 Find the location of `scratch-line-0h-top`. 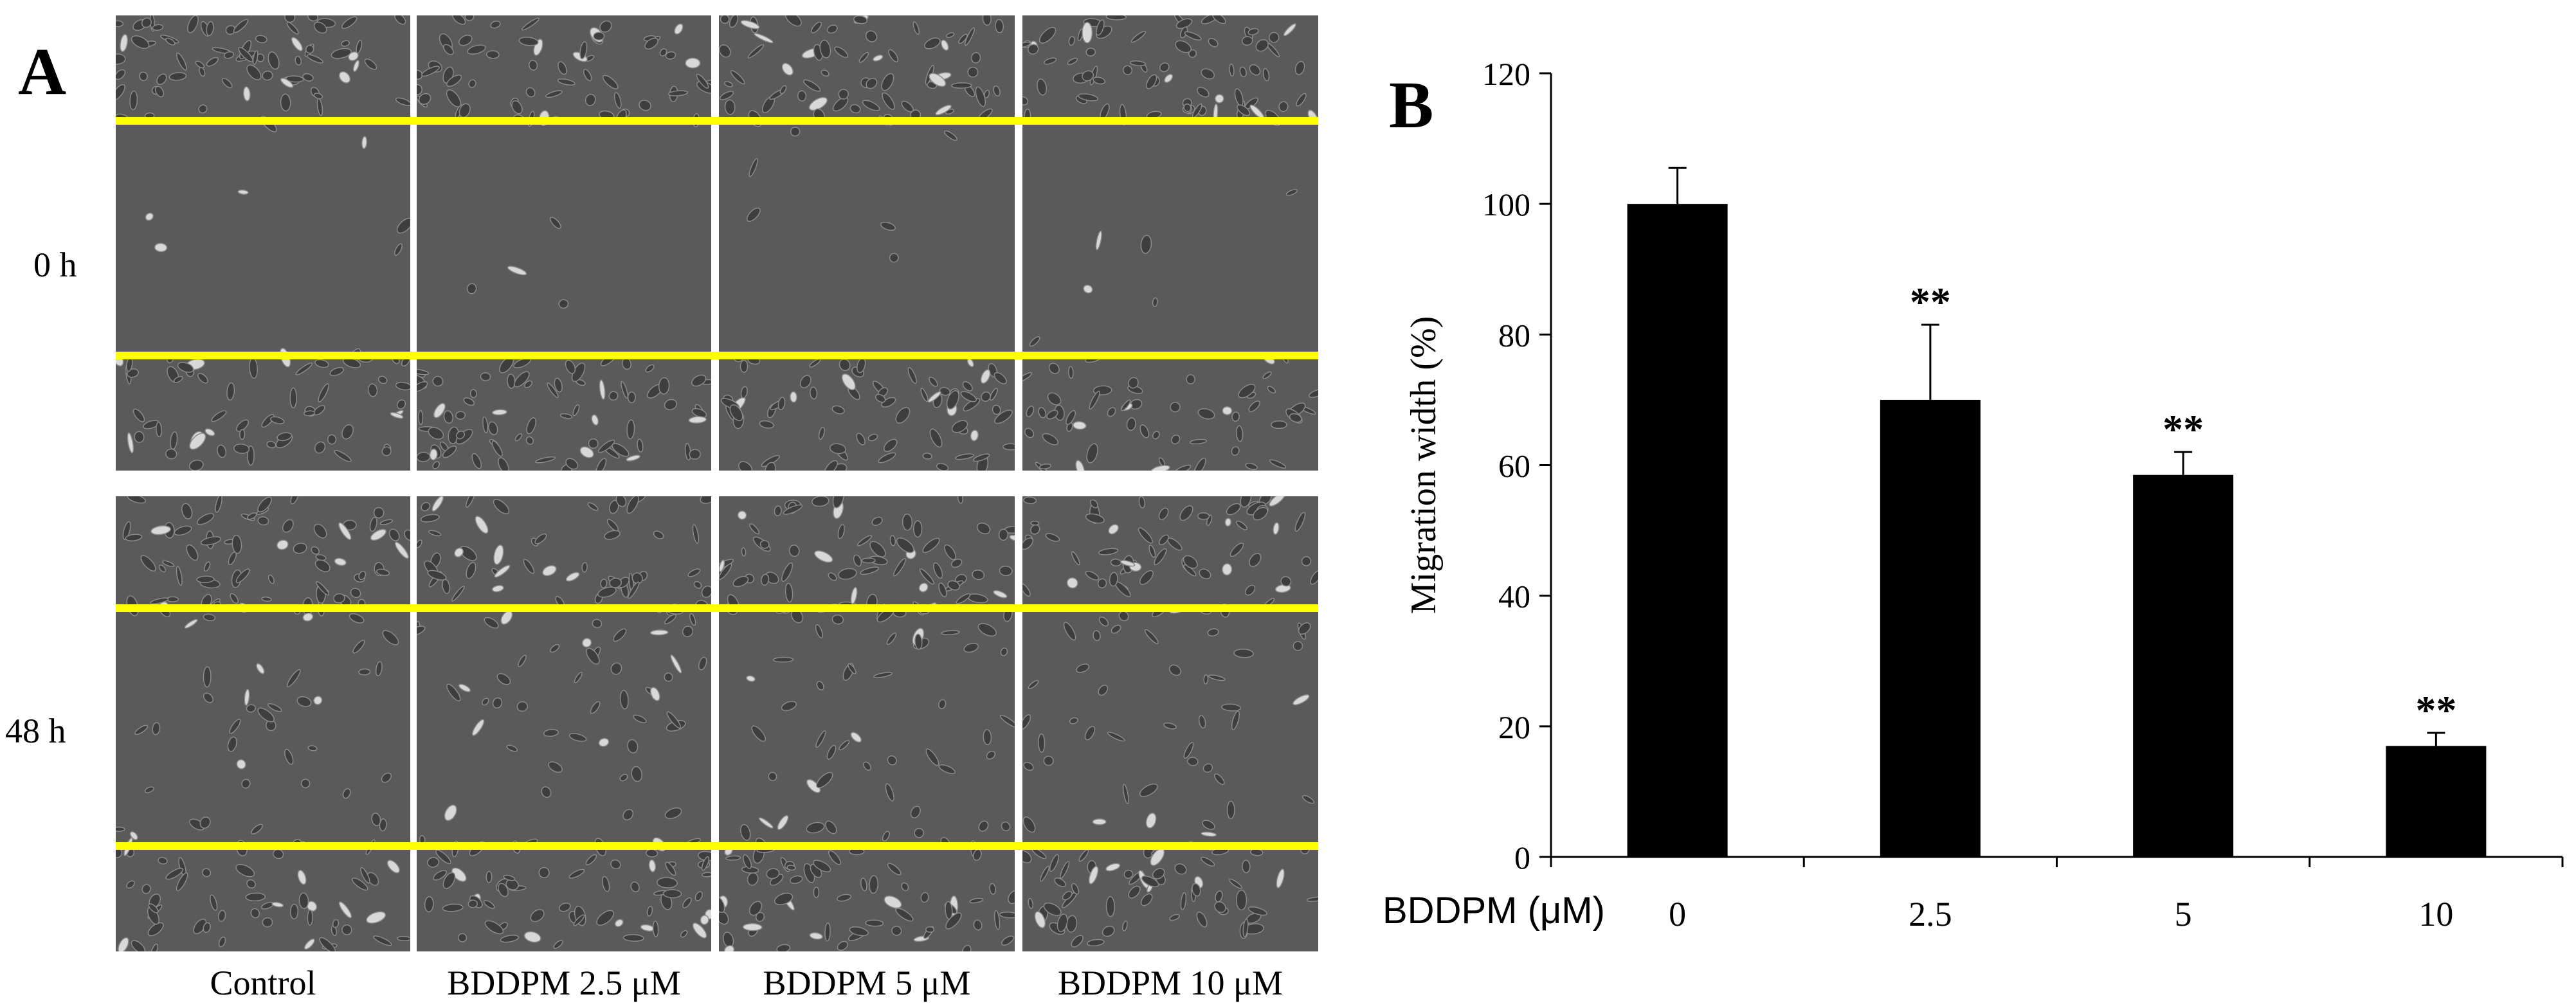

scratch-line-0h-top is located at coordinates (717, 121).